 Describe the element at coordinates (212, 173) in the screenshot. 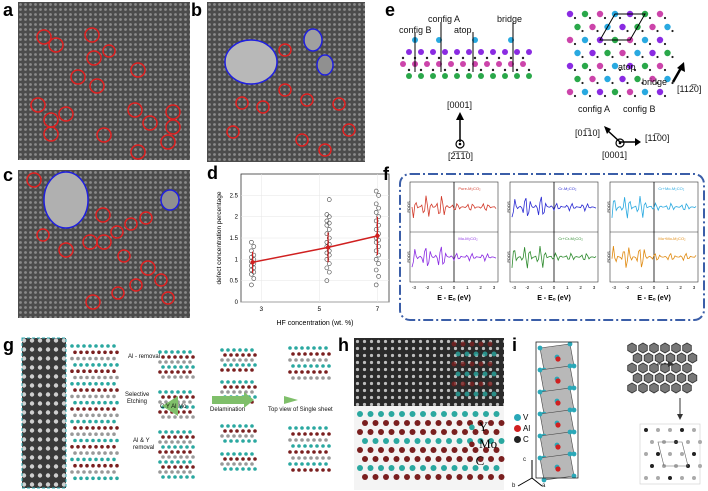

I see `panel-letter-d: d` at that location.